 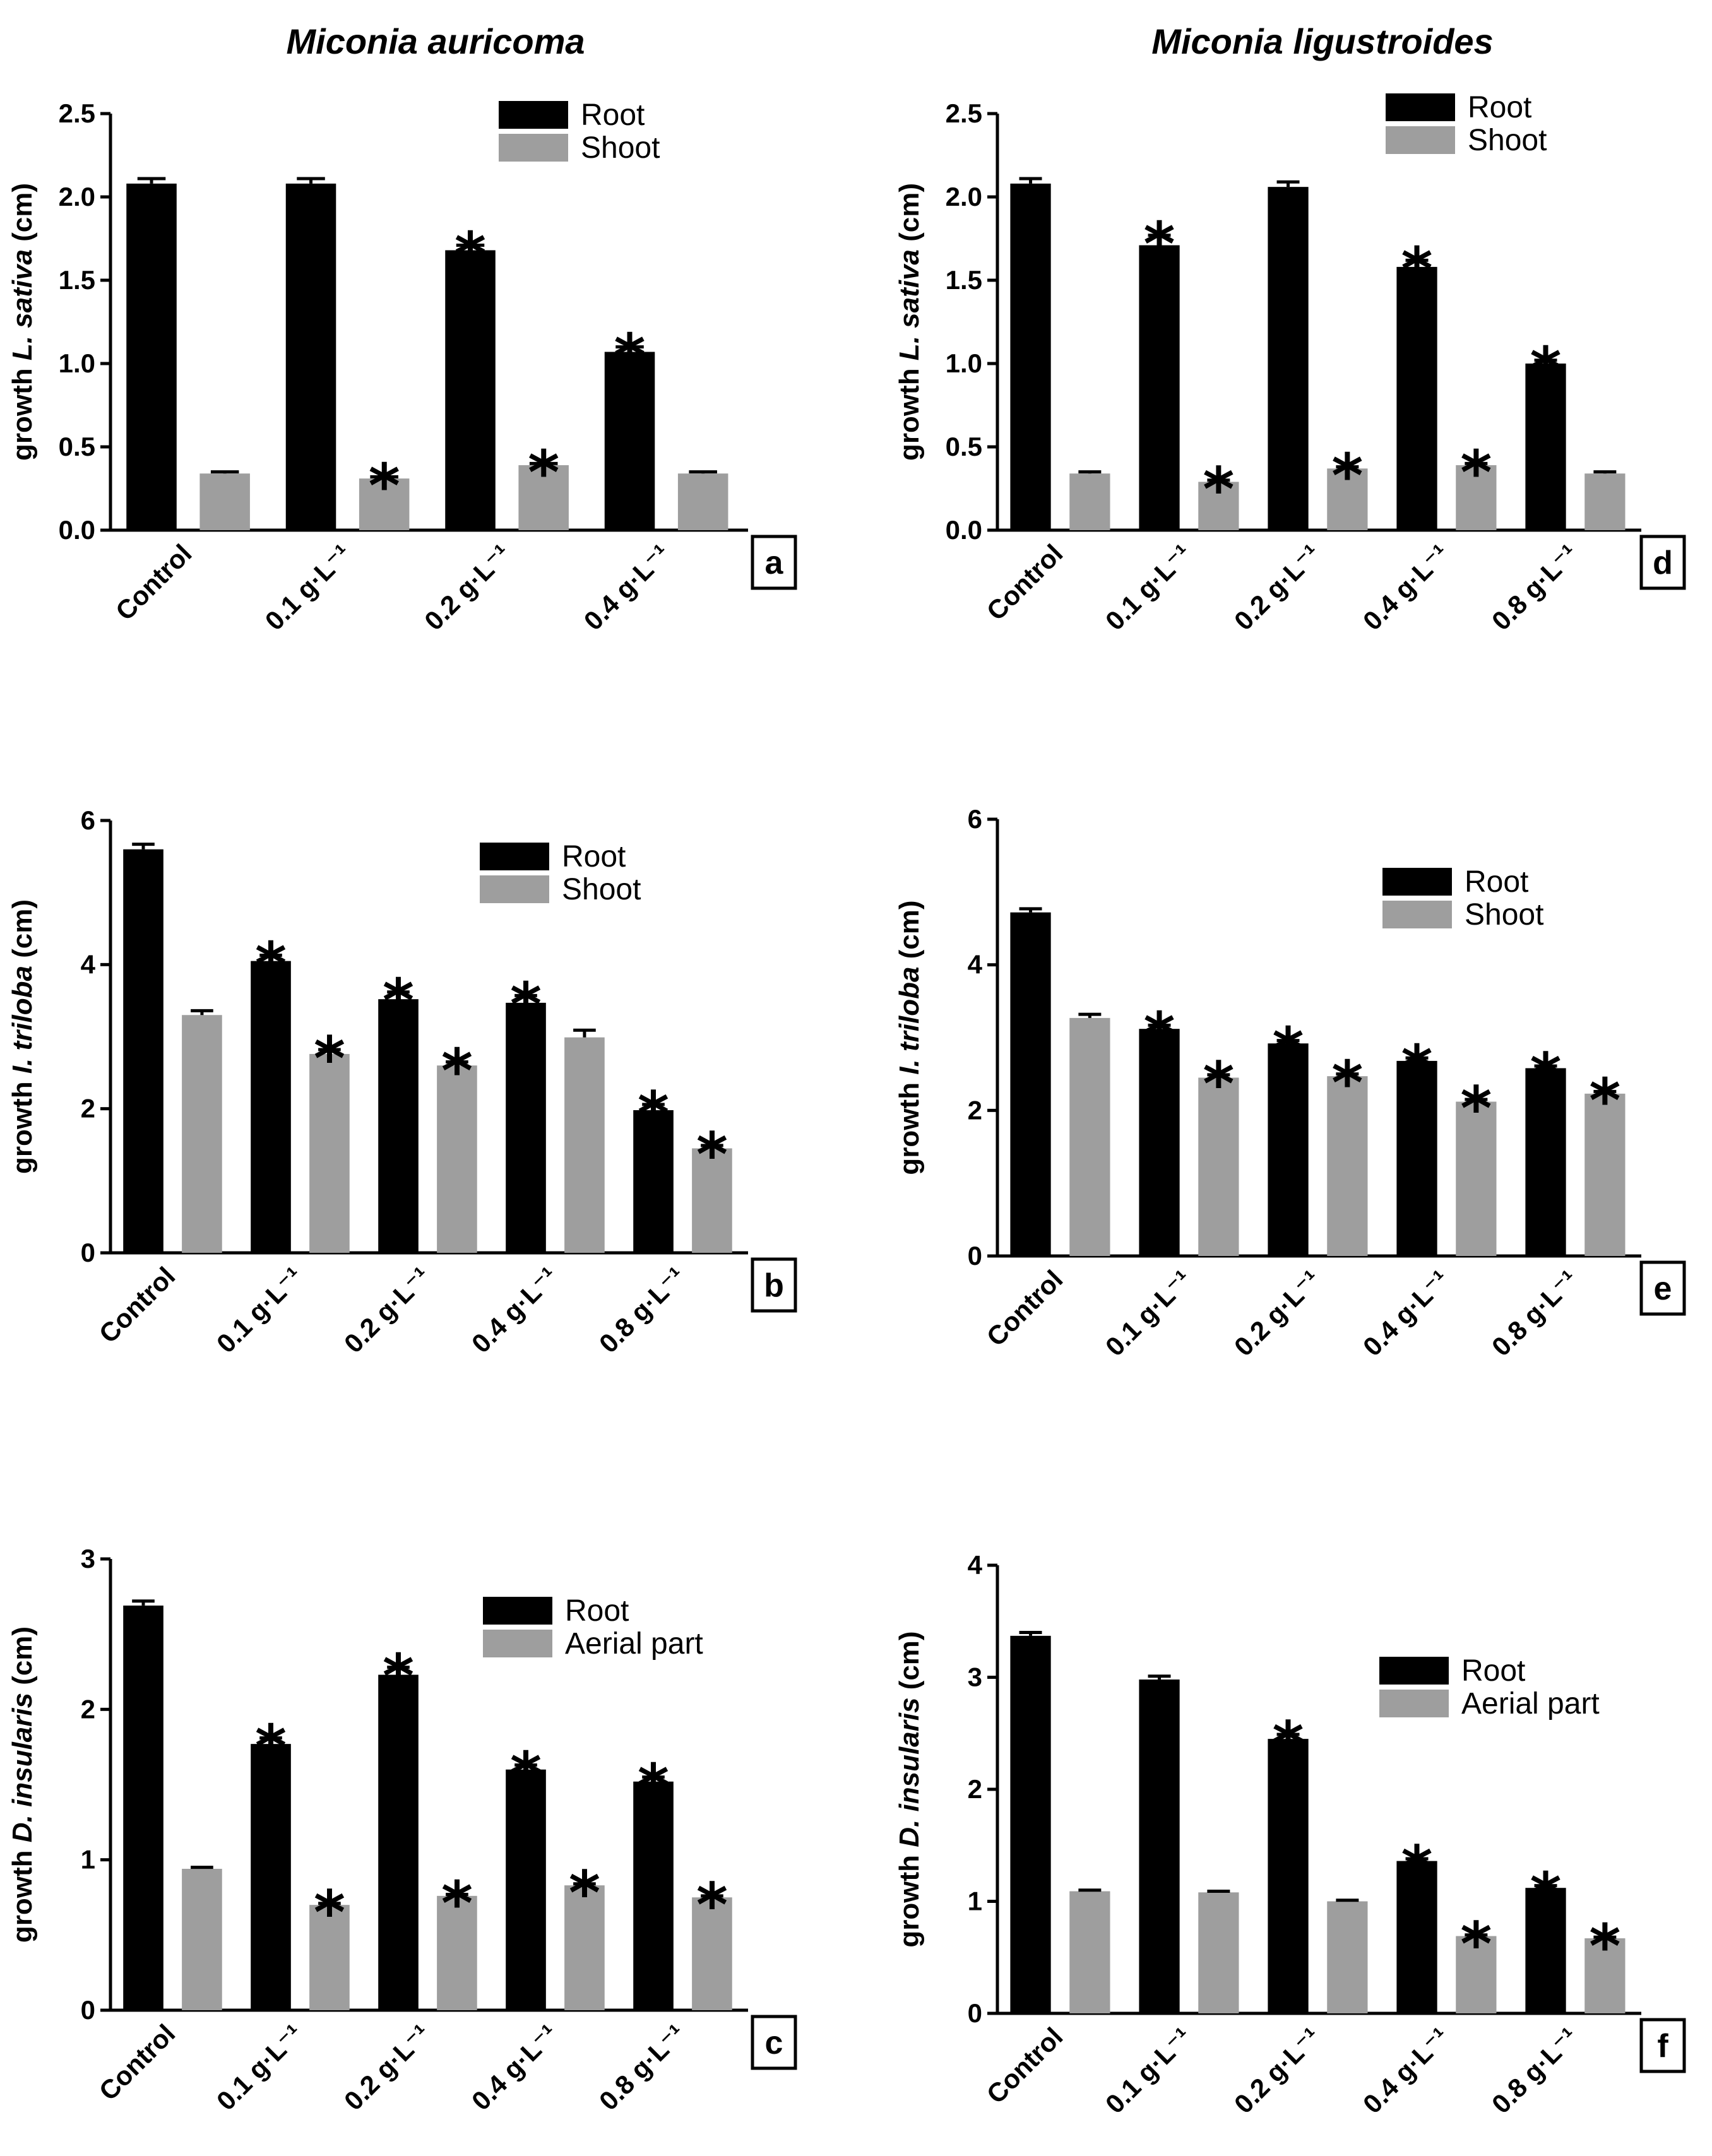 I want to click on y-tick-label: 2.5, so click(x=964, y=113).